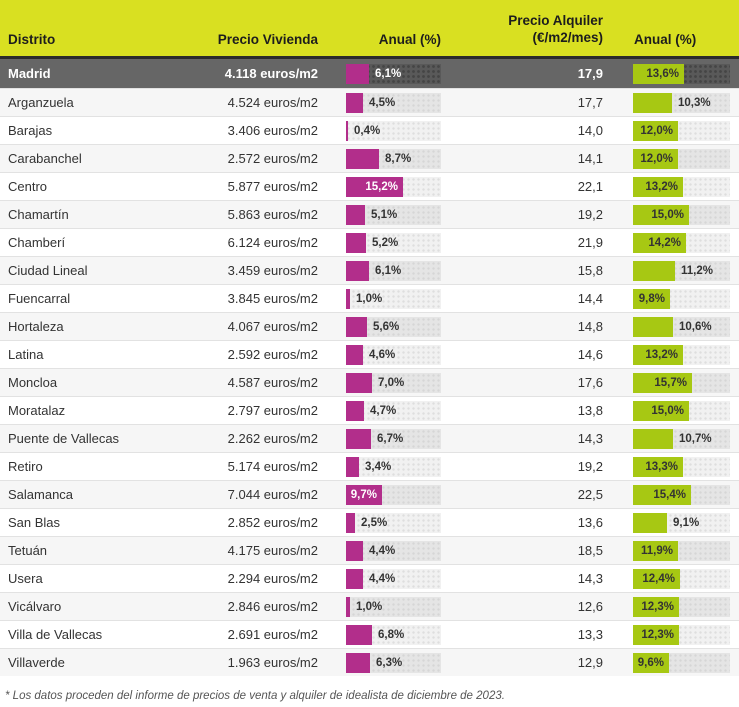  I want to click on district-cell: Ciudad Lineal, so click(48, 270).